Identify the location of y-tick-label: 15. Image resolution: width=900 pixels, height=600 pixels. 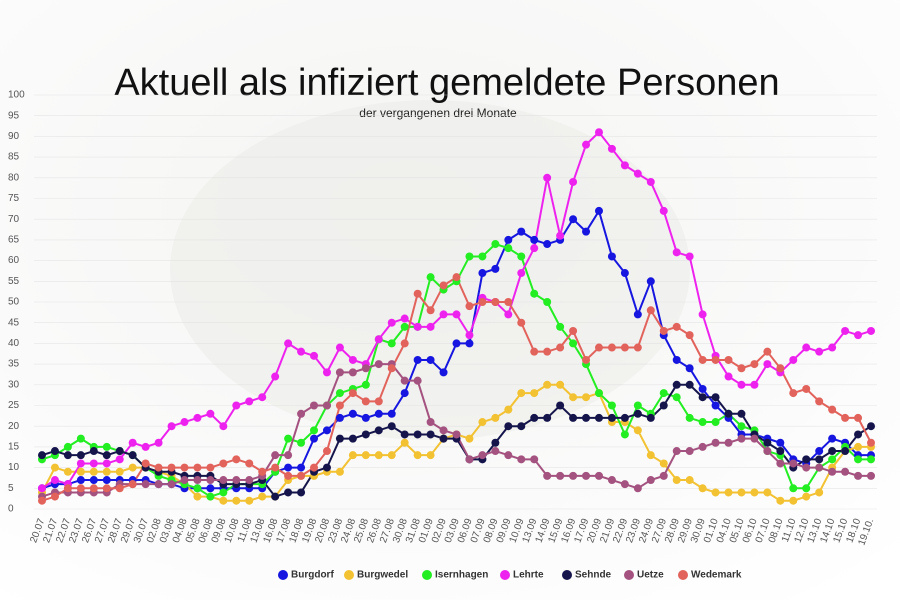
(14, 447).